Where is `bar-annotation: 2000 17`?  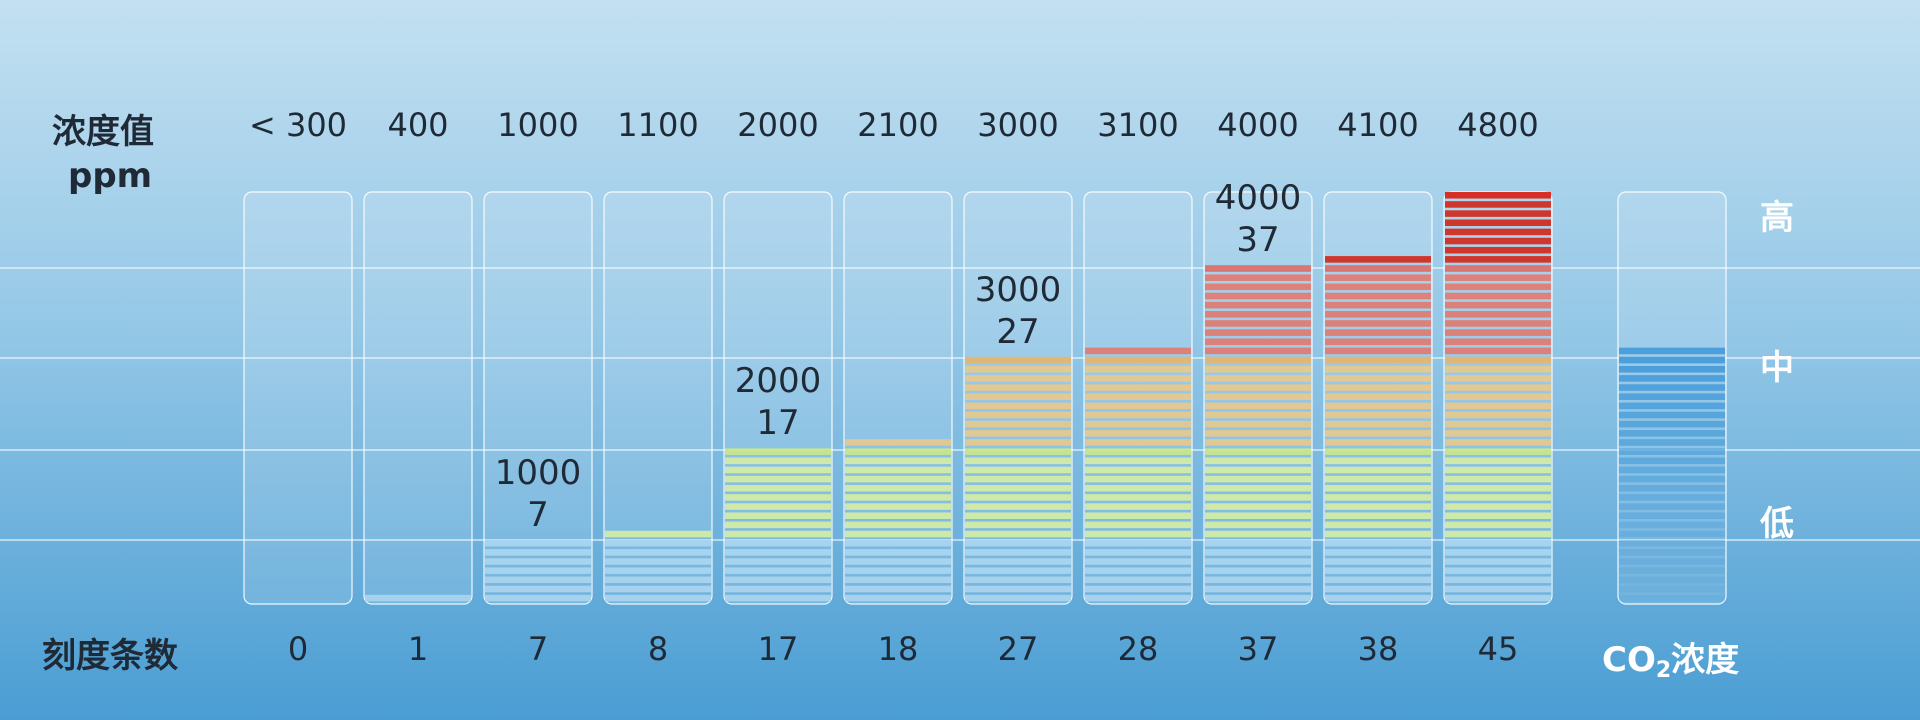 bar-annotation: 2000 17 is located at coordinates (778, 402).